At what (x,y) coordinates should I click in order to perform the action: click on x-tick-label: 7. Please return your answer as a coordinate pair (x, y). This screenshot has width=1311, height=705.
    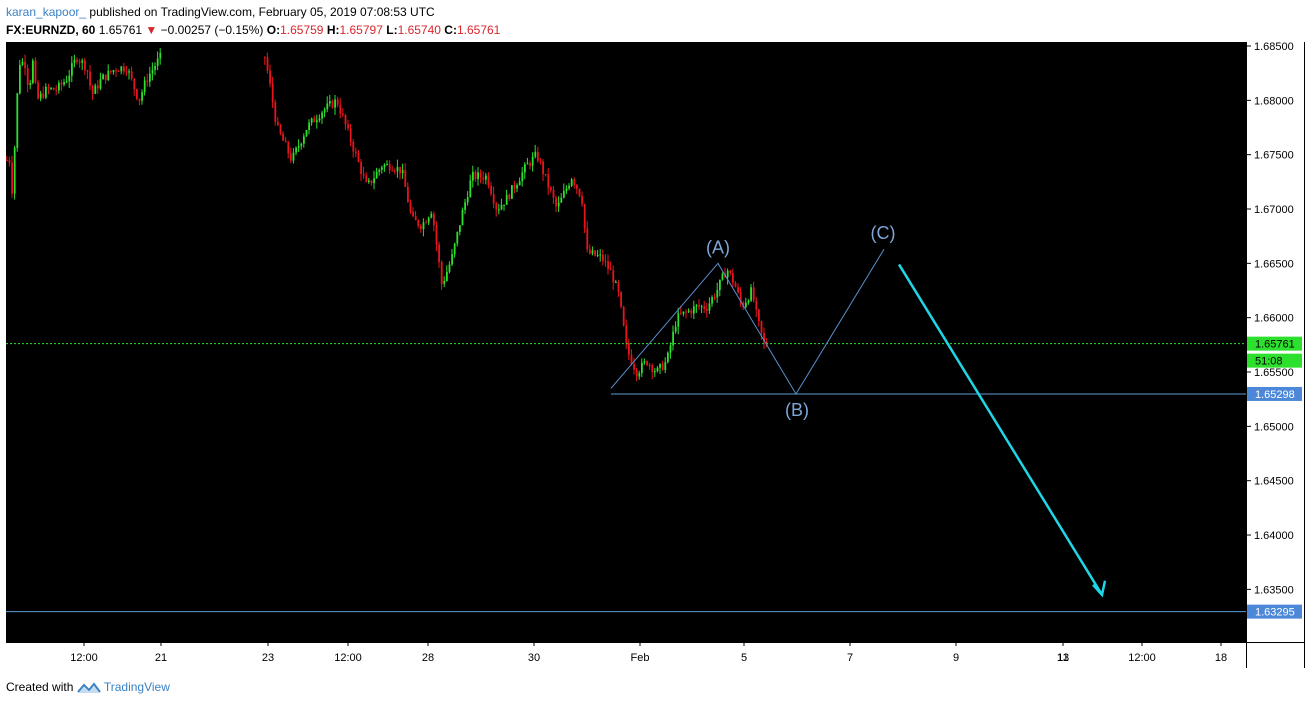
    Looking at the image, I should click on (850, 658).